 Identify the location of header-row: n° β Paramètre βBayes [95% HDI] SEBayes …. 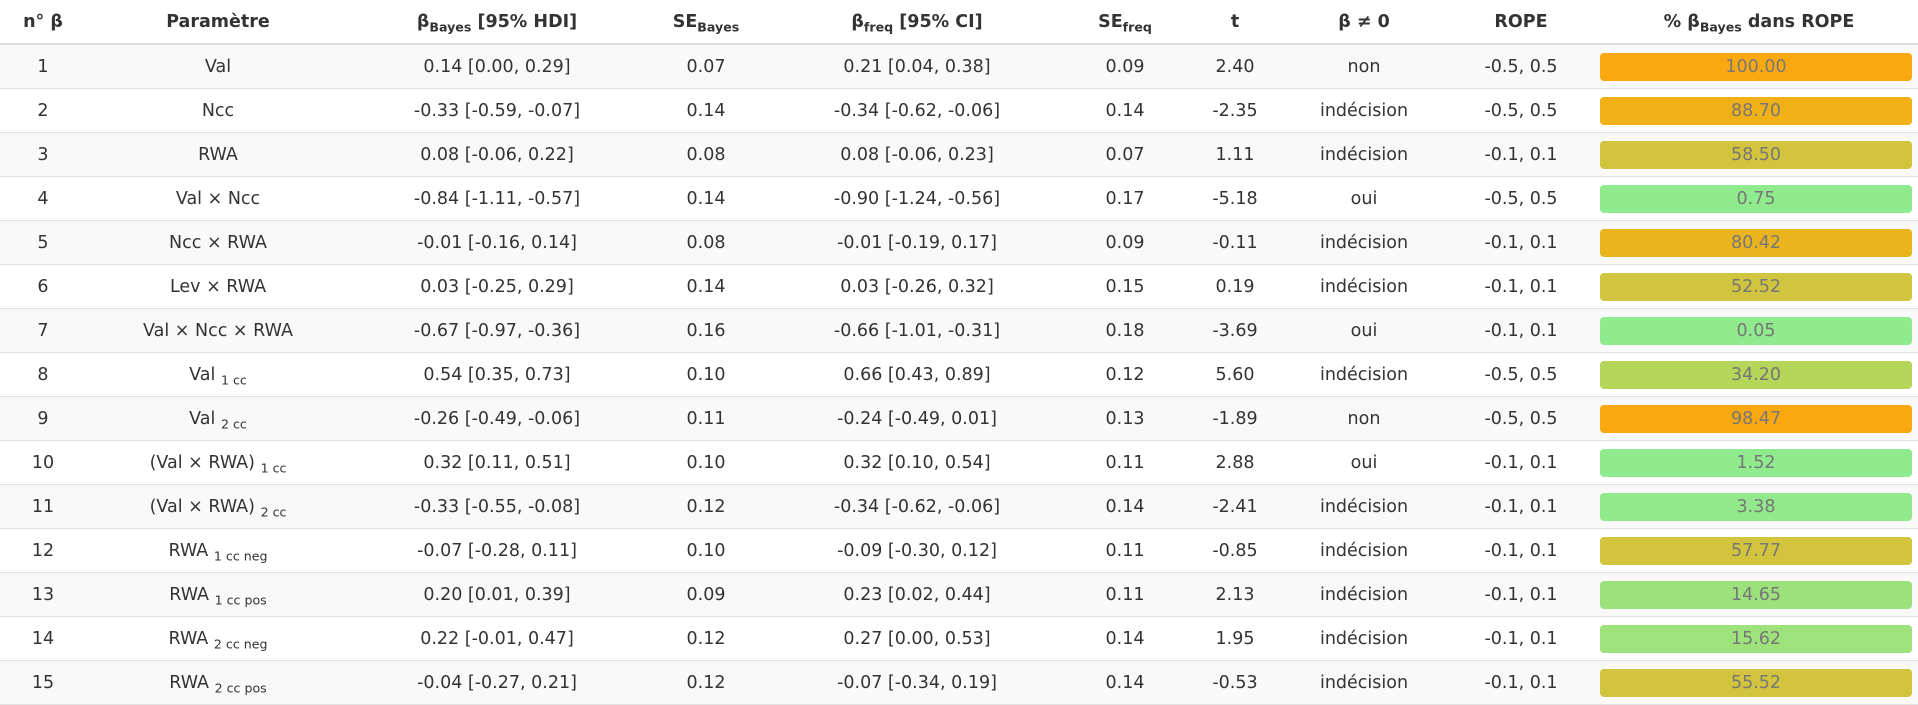
(959, 22).